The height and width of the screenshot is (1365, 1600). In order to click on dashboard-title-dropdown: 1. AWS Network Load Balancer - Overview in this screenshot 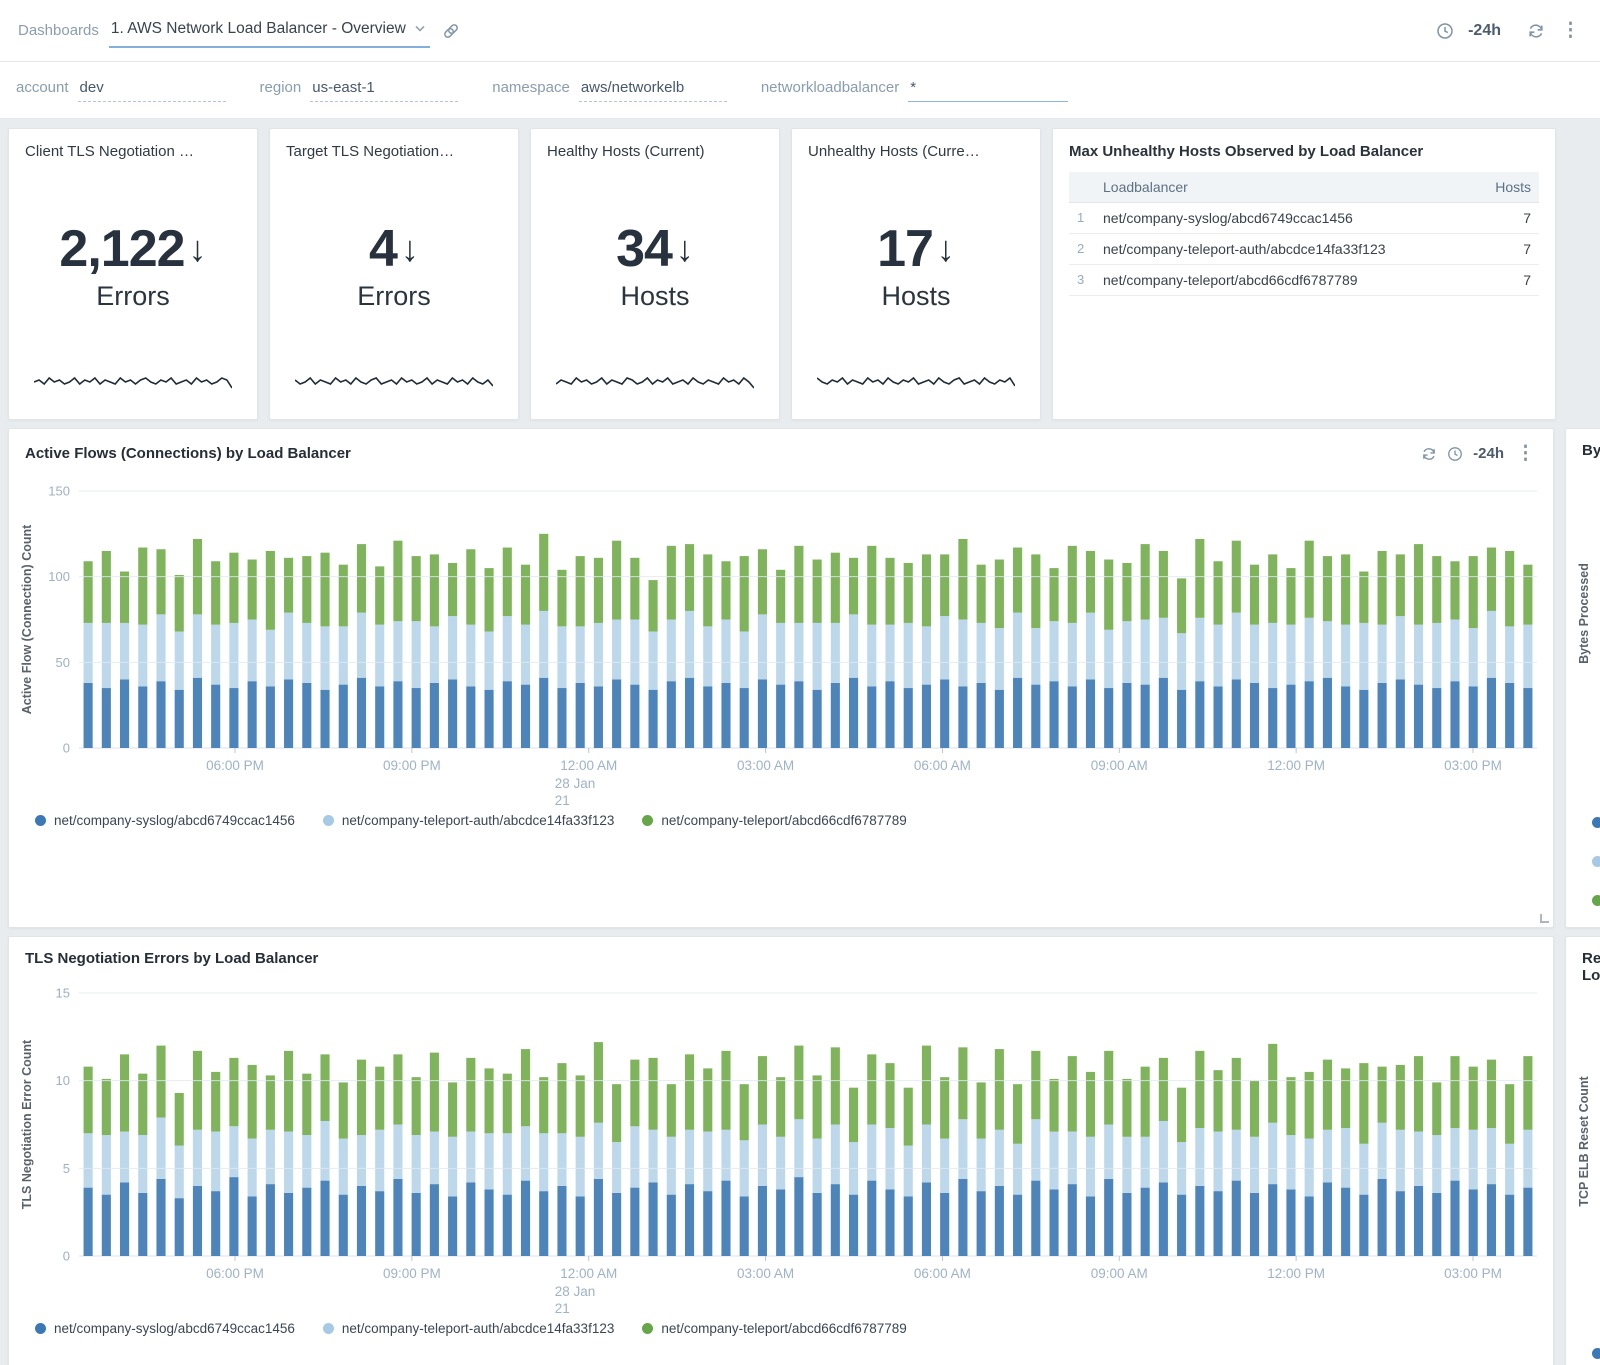, I will do `click(269, 31)`.